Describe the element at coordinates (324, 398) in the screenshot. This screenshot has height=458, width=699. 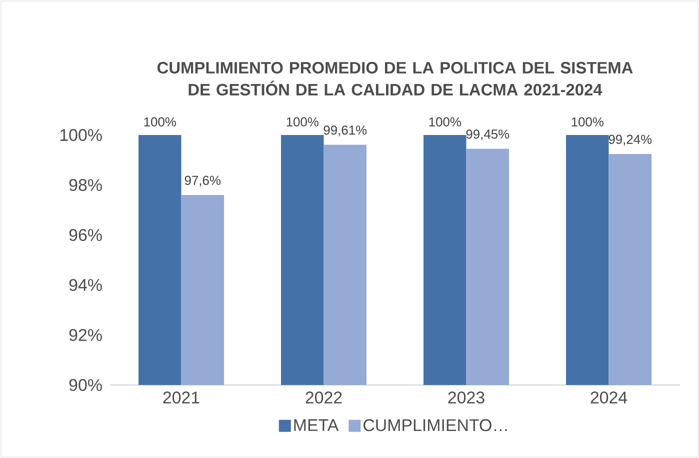
I see `x-tick-label: 2022` at that location.